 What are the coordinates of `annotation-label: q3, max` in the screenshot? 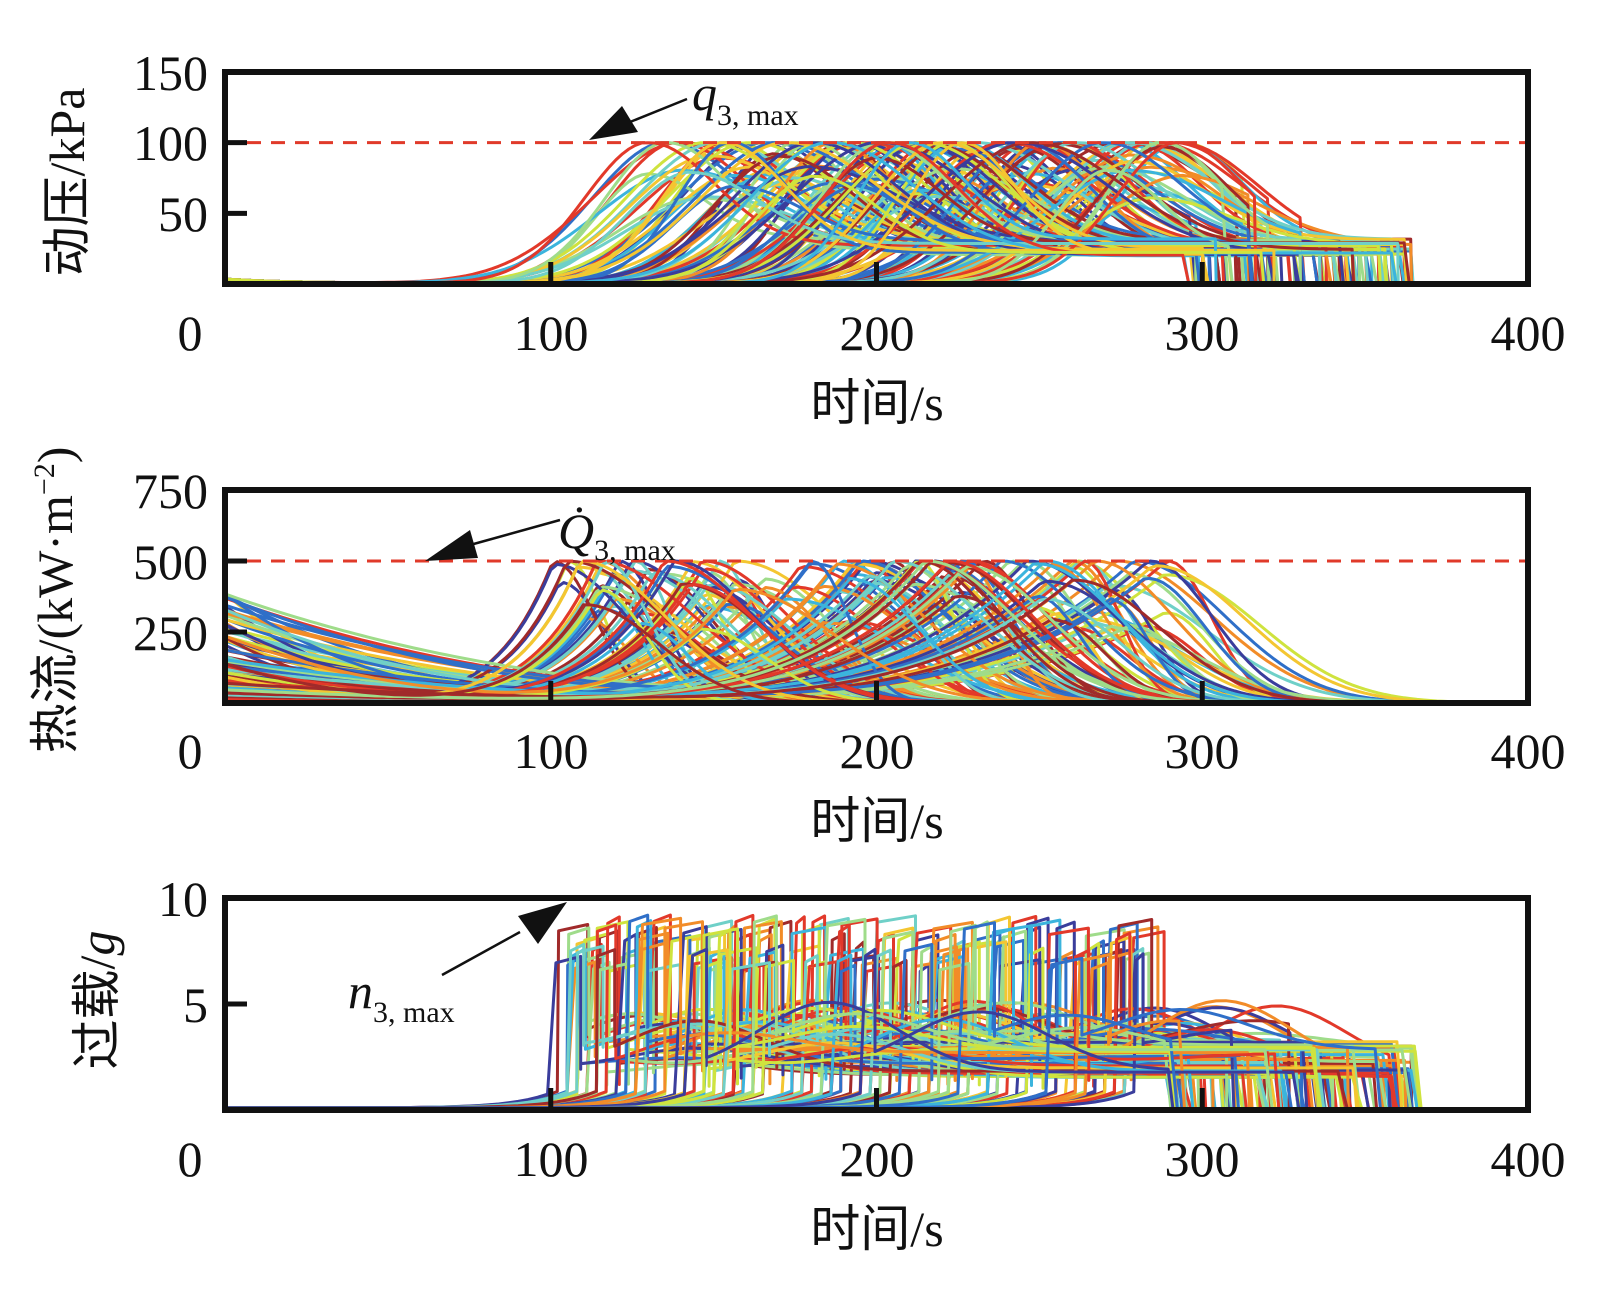 It's located at (745, 98).